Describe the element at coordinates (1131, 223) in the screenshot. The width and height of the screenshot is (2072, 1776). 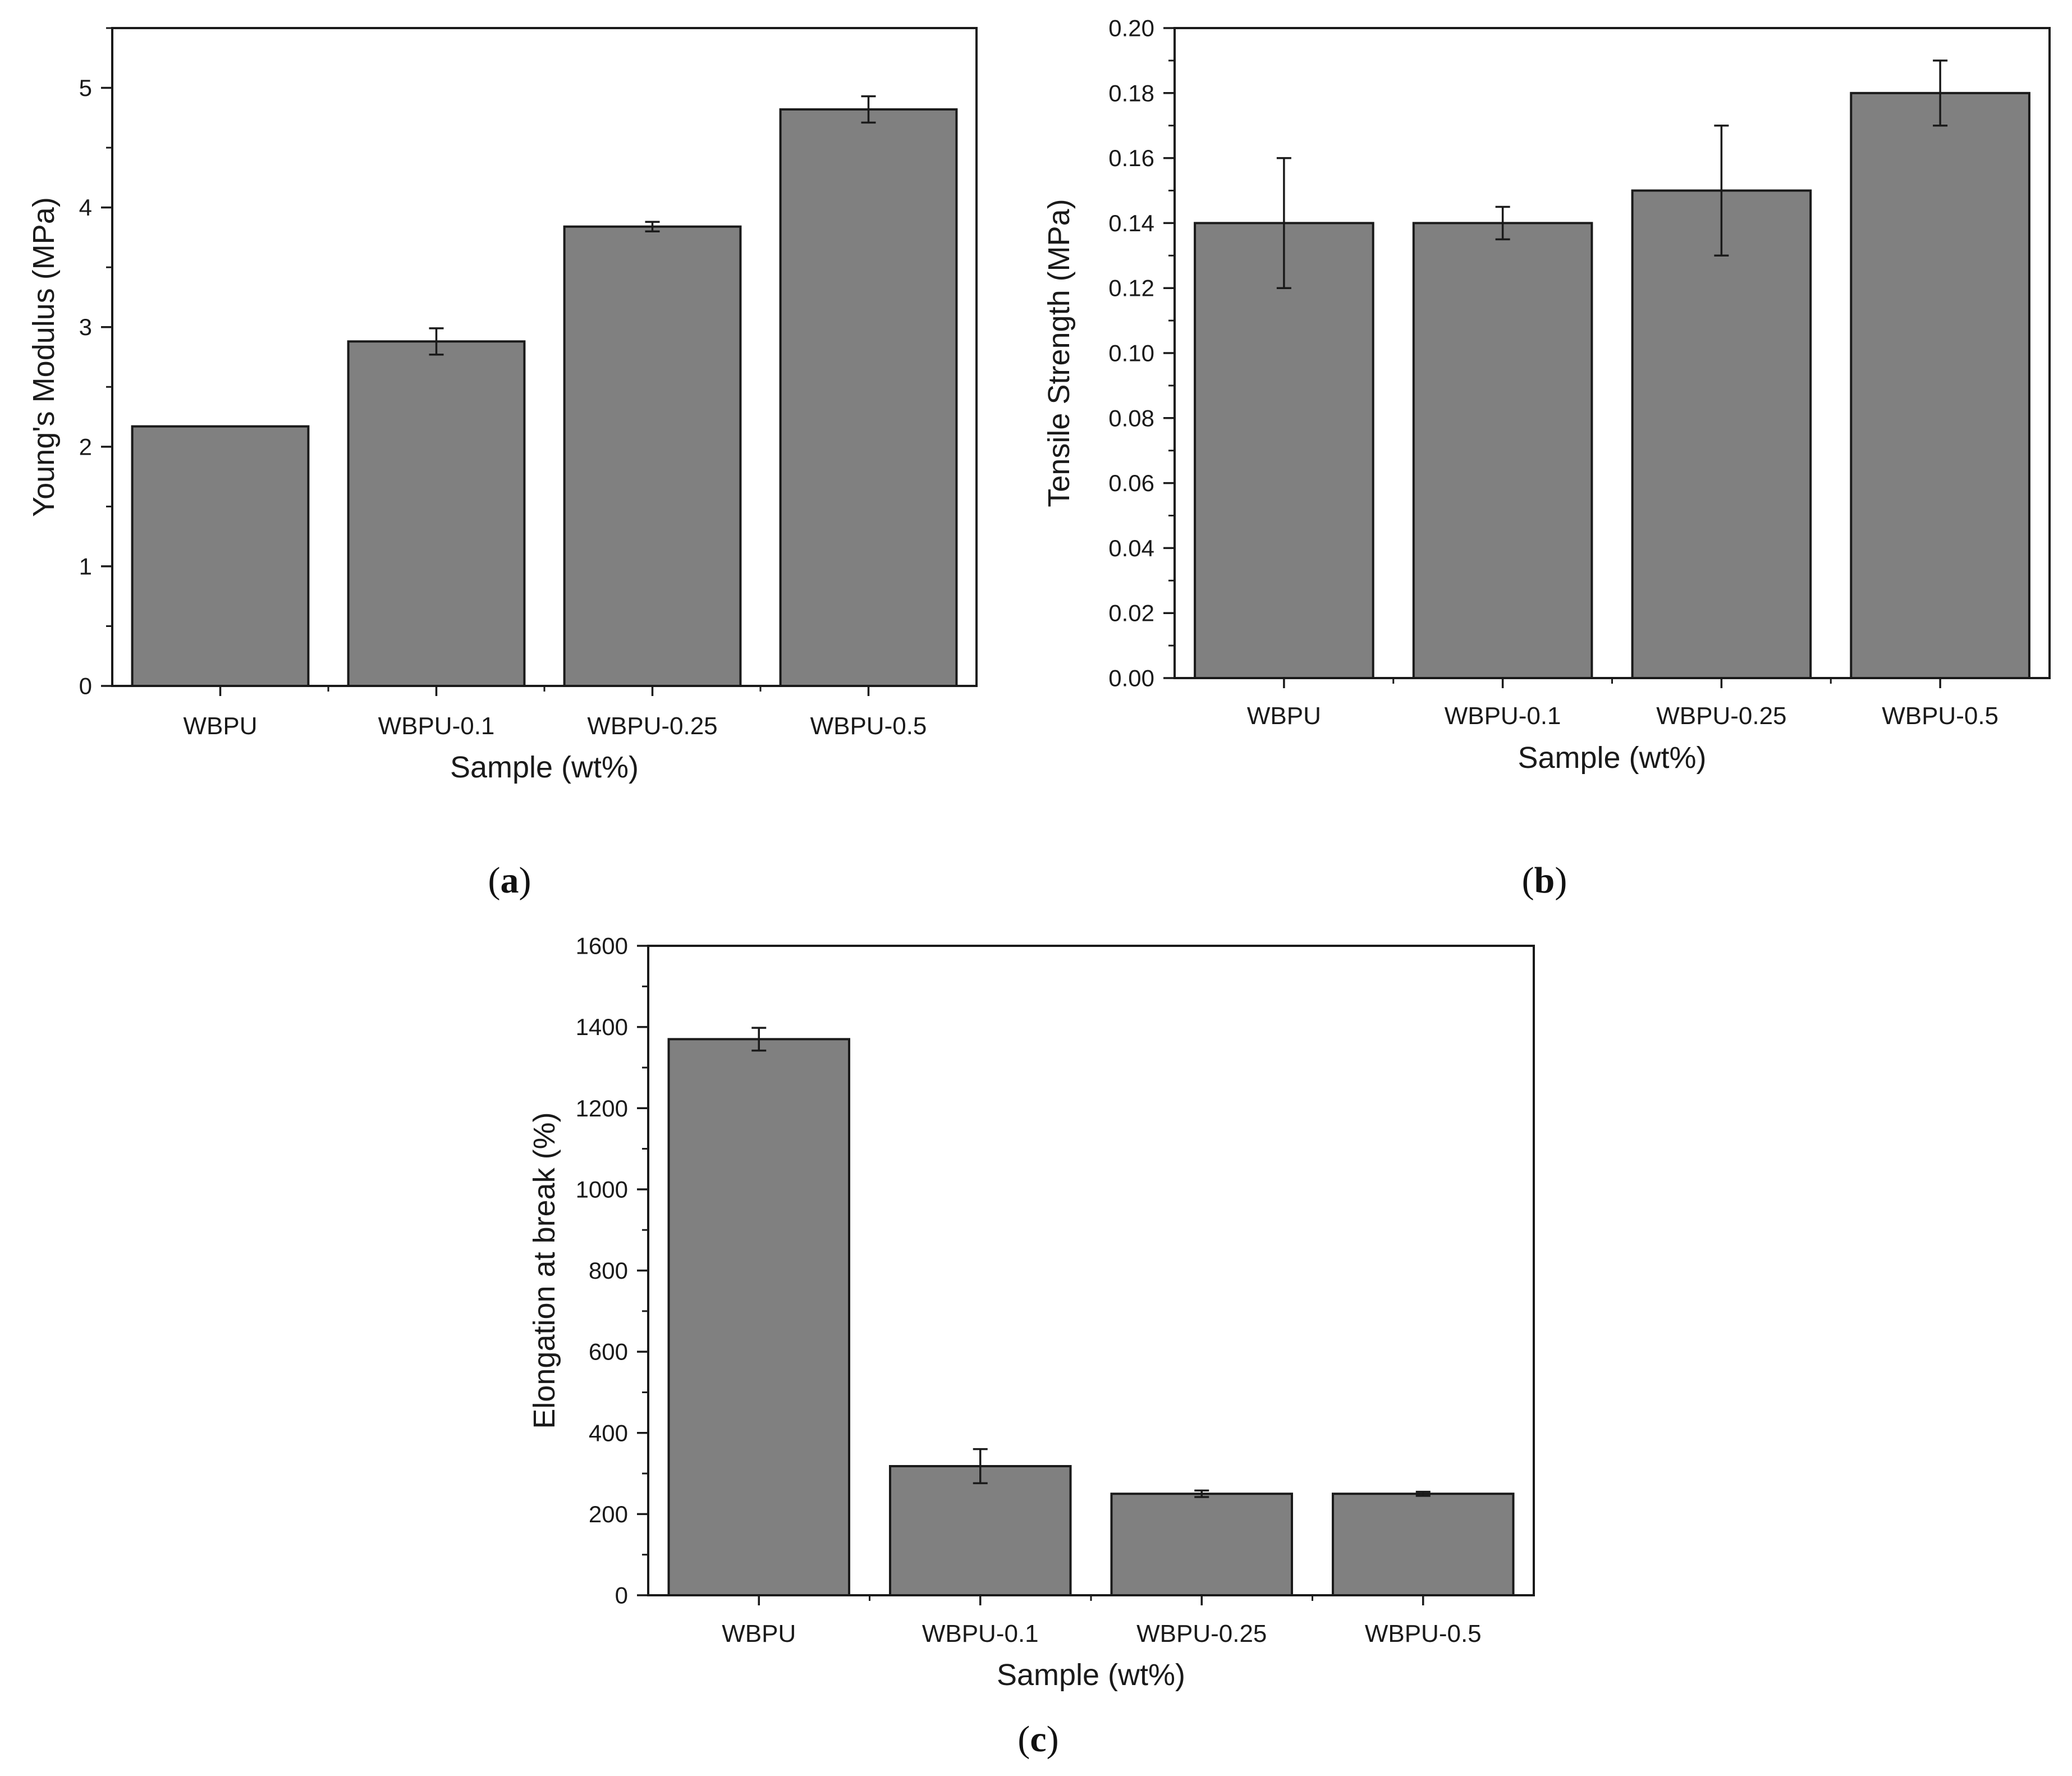
I see `y-tick-label-b-7: 0.14` at that location.